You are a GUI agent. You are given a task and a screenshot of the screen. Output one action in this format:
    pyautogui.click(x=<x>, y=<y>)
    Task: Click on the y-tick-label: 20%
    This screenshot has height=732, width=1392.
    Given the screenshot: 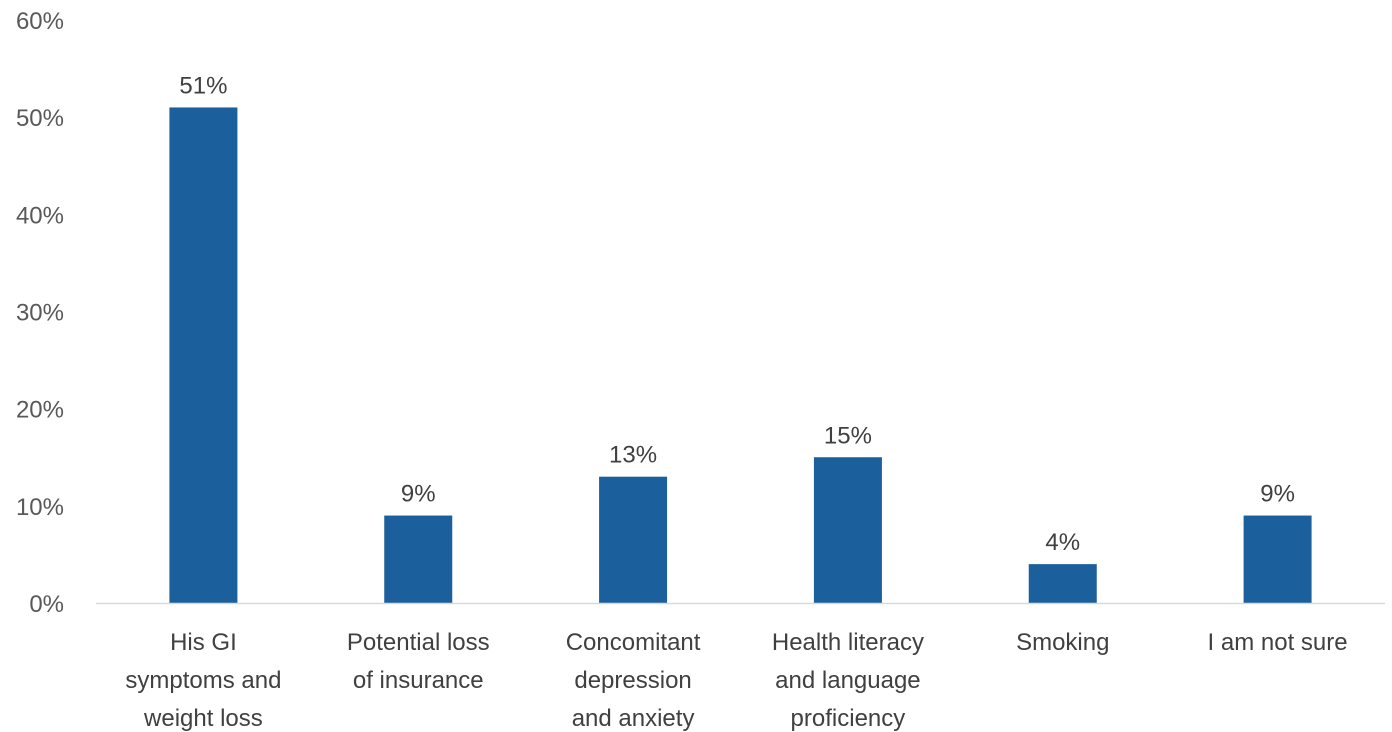 What is the action you would take?
    pyautogui.click(x=40, y=410)
    